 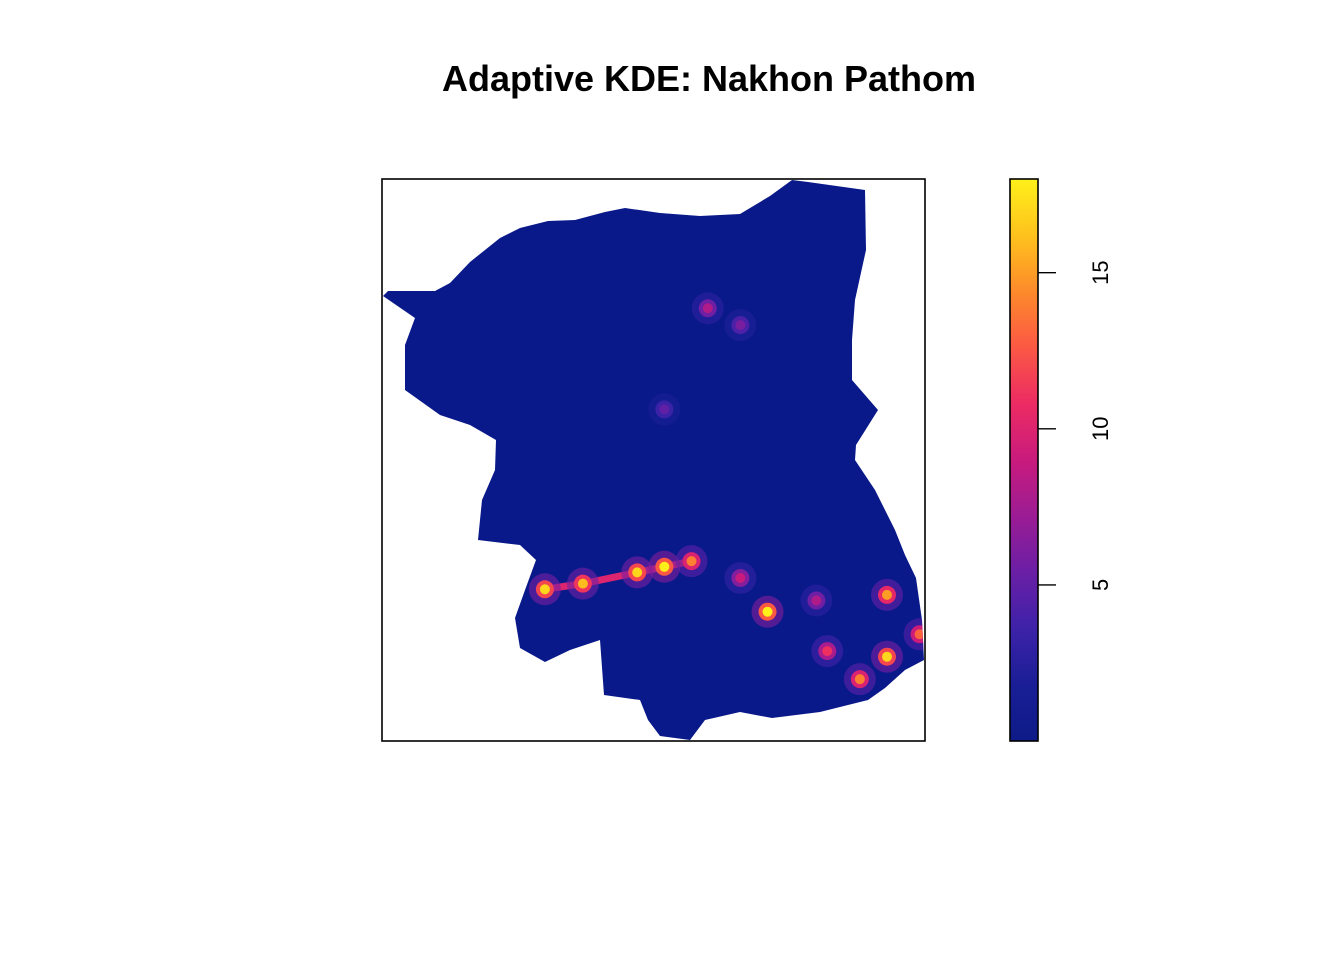 What do you see at coordinates (726, 494) in the screenshot?
I see `hotspot-layer` at bounding box center [726, 494].